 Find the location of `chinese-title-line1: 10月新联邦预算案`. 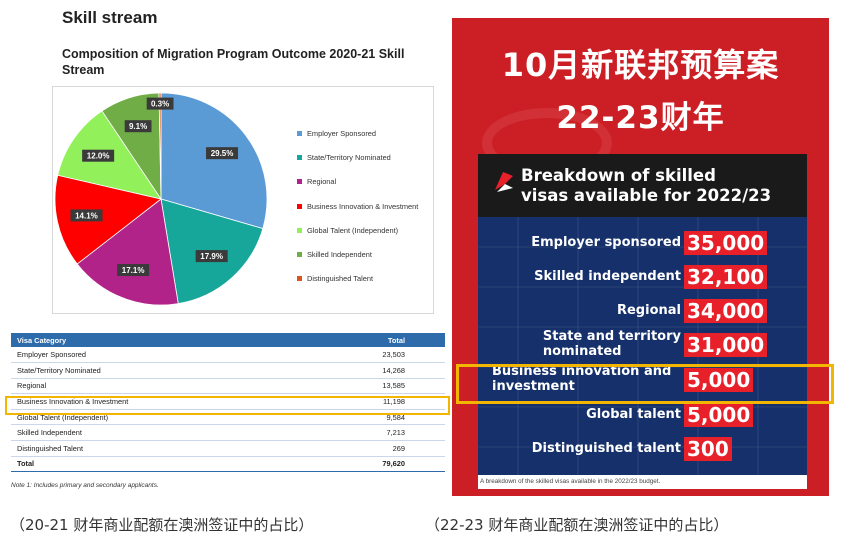

chinese-title-line1: 10月新联邦预算案 is located at coordinates (640, 65).